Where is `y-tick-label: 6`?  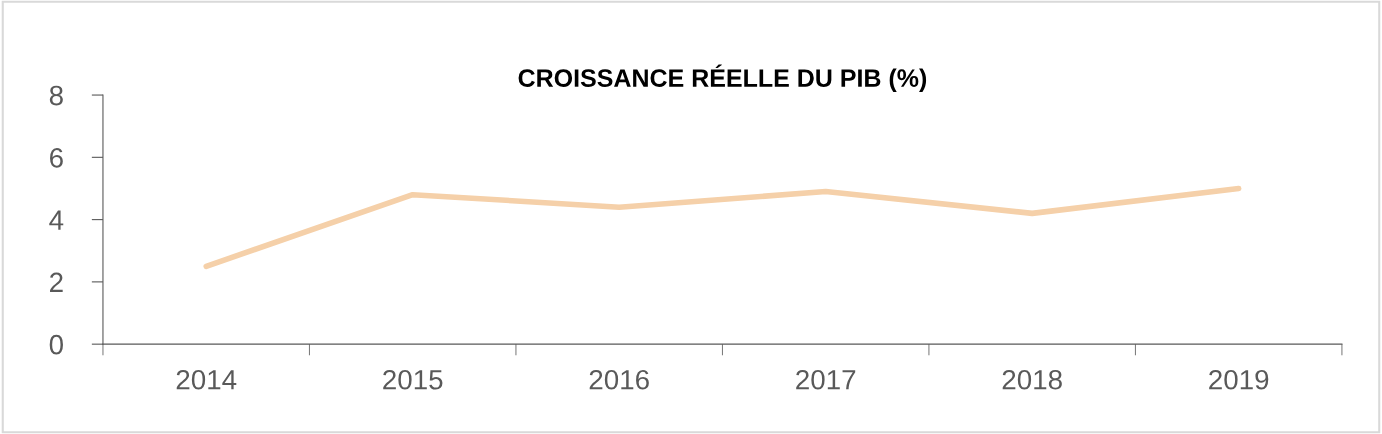
y-tick-label: 6 is located at coordinates (56, 157).